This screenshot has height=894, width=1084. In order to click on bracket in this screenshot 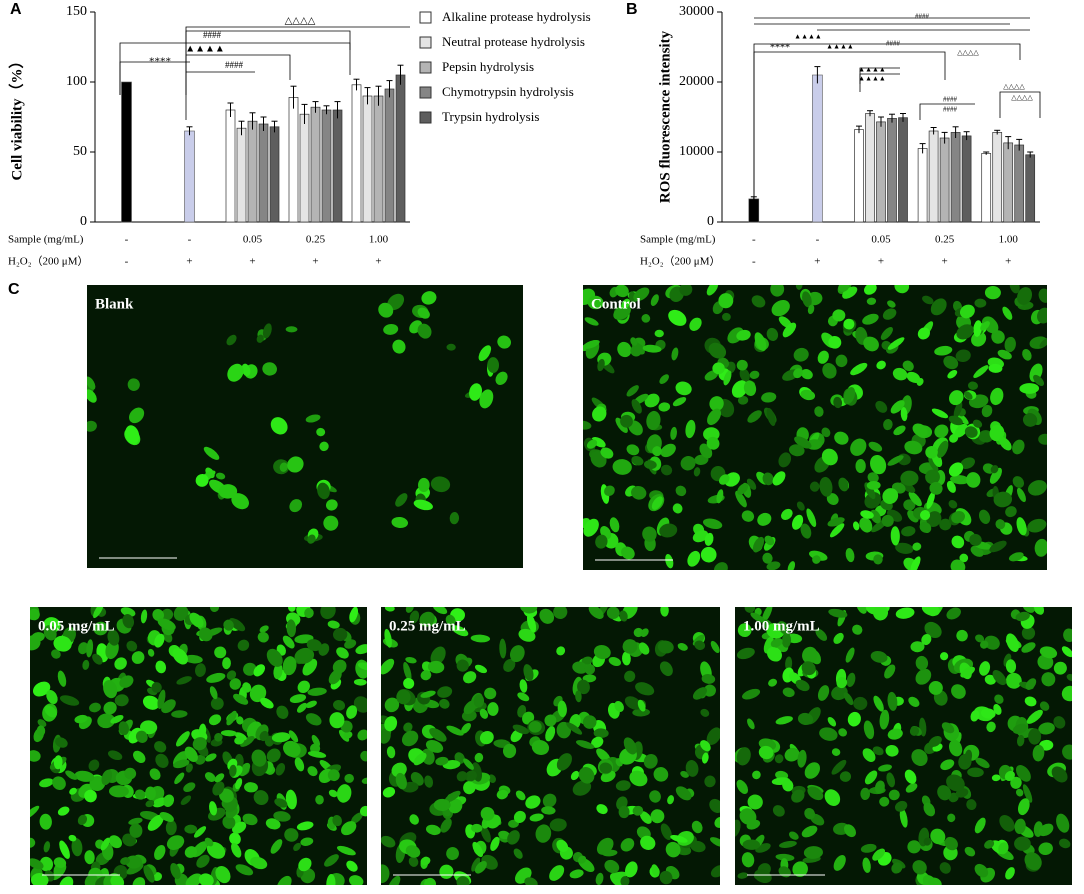, I will do `click(887, 121)`.